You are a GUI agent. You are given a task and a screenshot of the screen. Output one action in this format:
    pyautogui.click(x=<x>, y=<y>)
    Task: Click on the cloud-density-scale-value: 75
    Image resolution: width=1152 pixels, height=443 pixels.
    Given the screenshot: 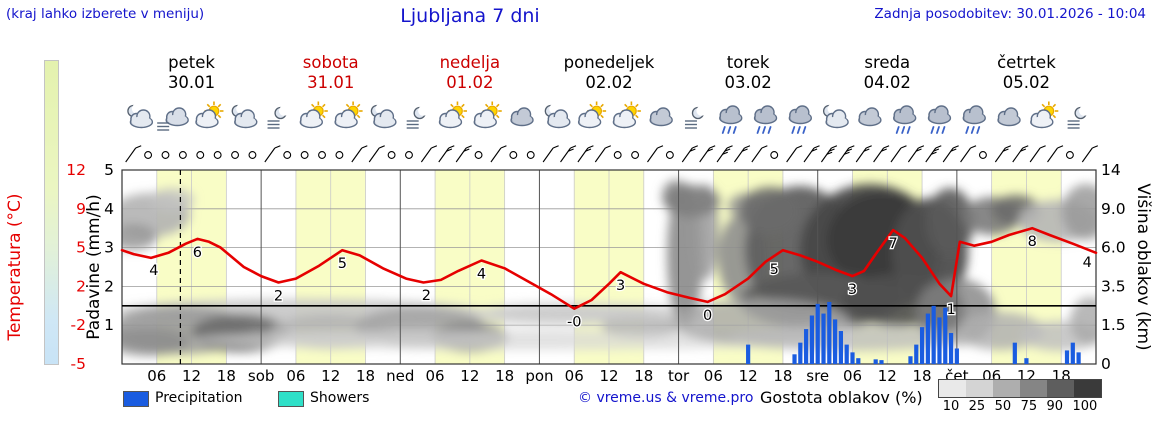 What is the action you would take?
    pyautogui.click(x=1029, y=406)
    